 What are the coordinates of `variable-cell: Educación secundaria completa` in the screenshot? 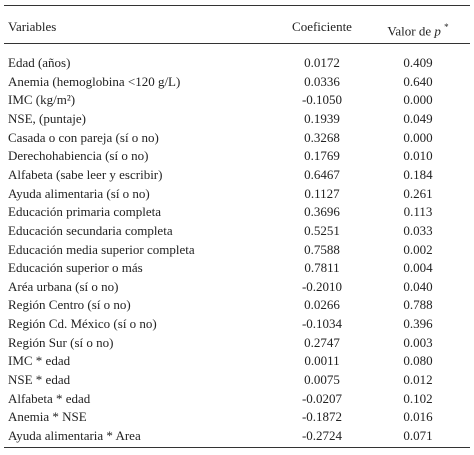 It's located at (90, 230).